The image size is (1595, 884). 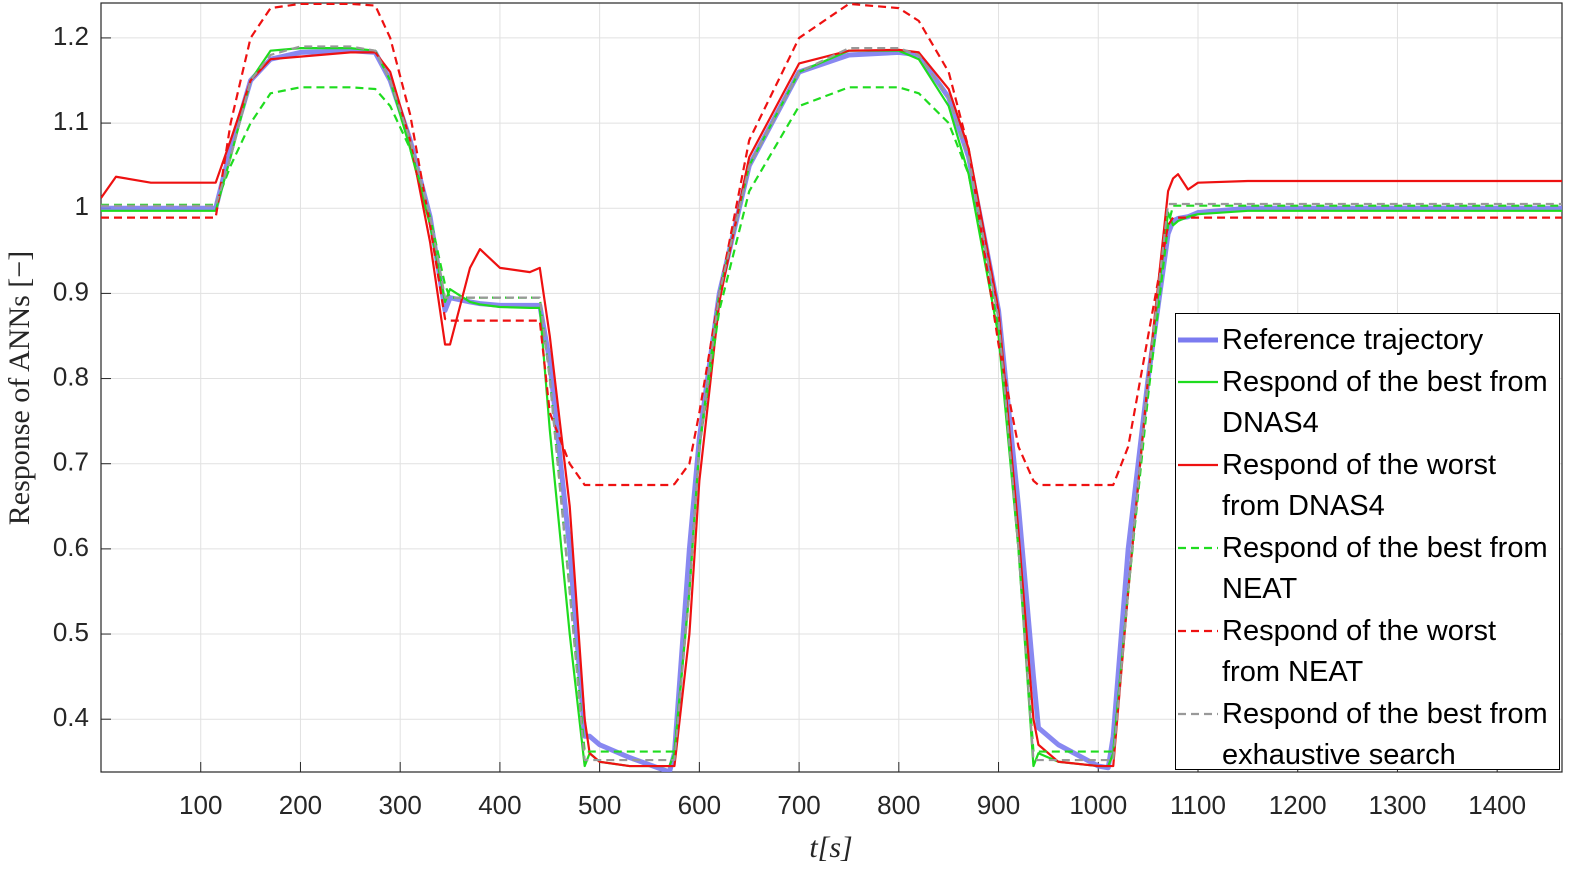 I want to click on legend-label: Respond of the worst from DNAS4, so click(x=1359, y=485).